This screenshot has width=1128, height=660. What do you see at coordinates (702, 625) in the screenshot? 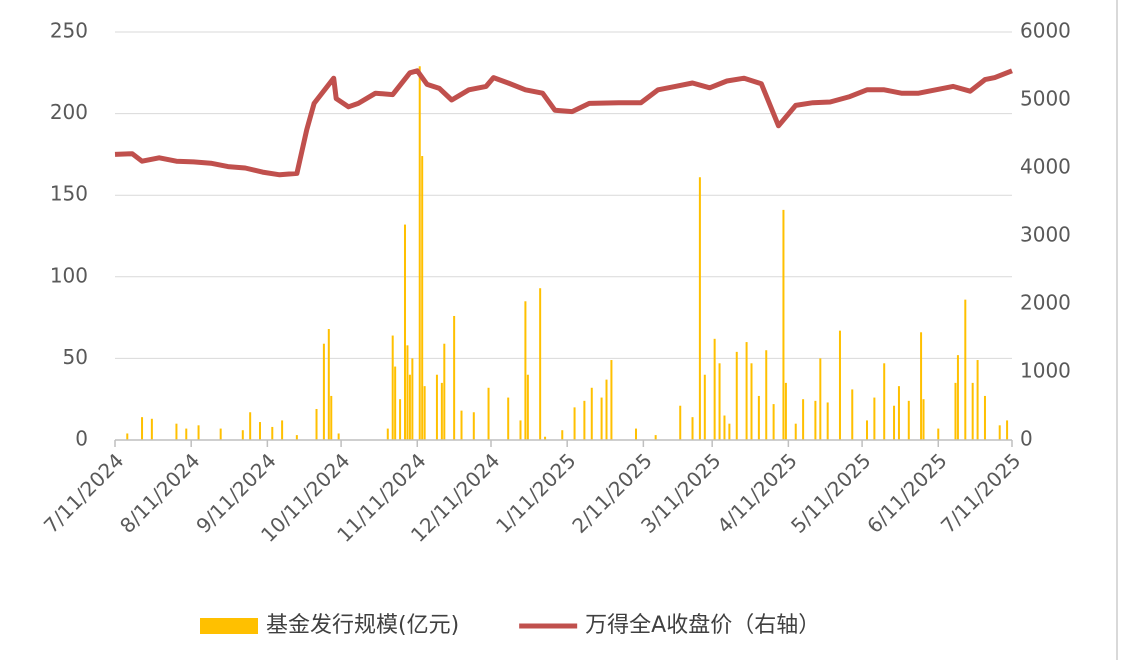
I see `legend-label: 万得全A收盘价（右轴）` at bounding box center [702, 625].